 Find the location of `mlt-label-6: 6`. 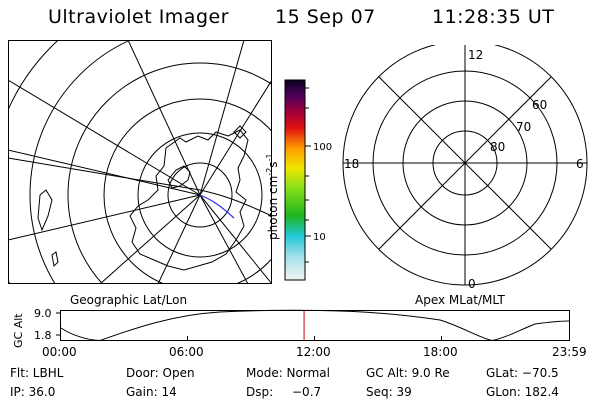

mlt-label-6: 6 is located at coordinates (580, 164).